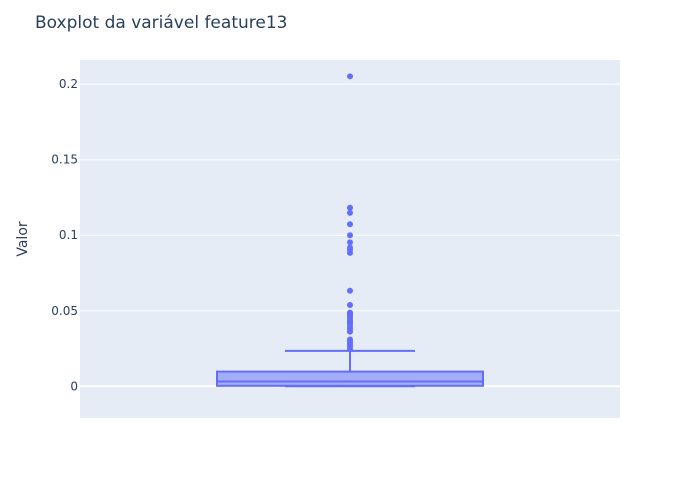 The height and width of the screenshot is (500, 700). What do you see at coordinates (161, 23) in the screenshot?
I see `chart-title: Boxplot da variável feature13` at bounding box center [161, 23].